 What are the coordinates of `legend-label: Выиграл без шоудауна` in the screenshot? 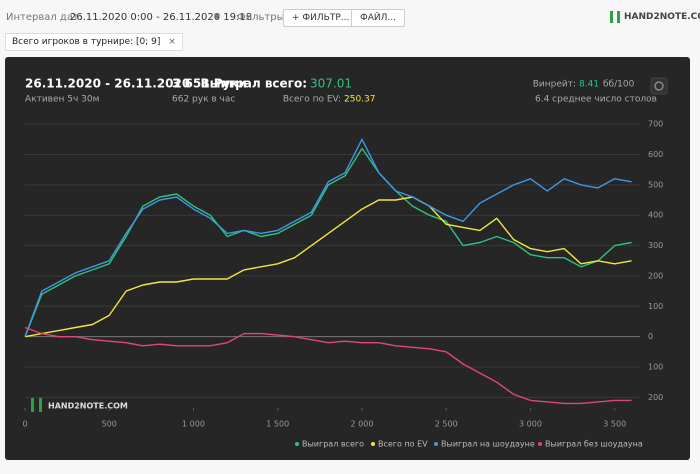 It's located at (594, 444).